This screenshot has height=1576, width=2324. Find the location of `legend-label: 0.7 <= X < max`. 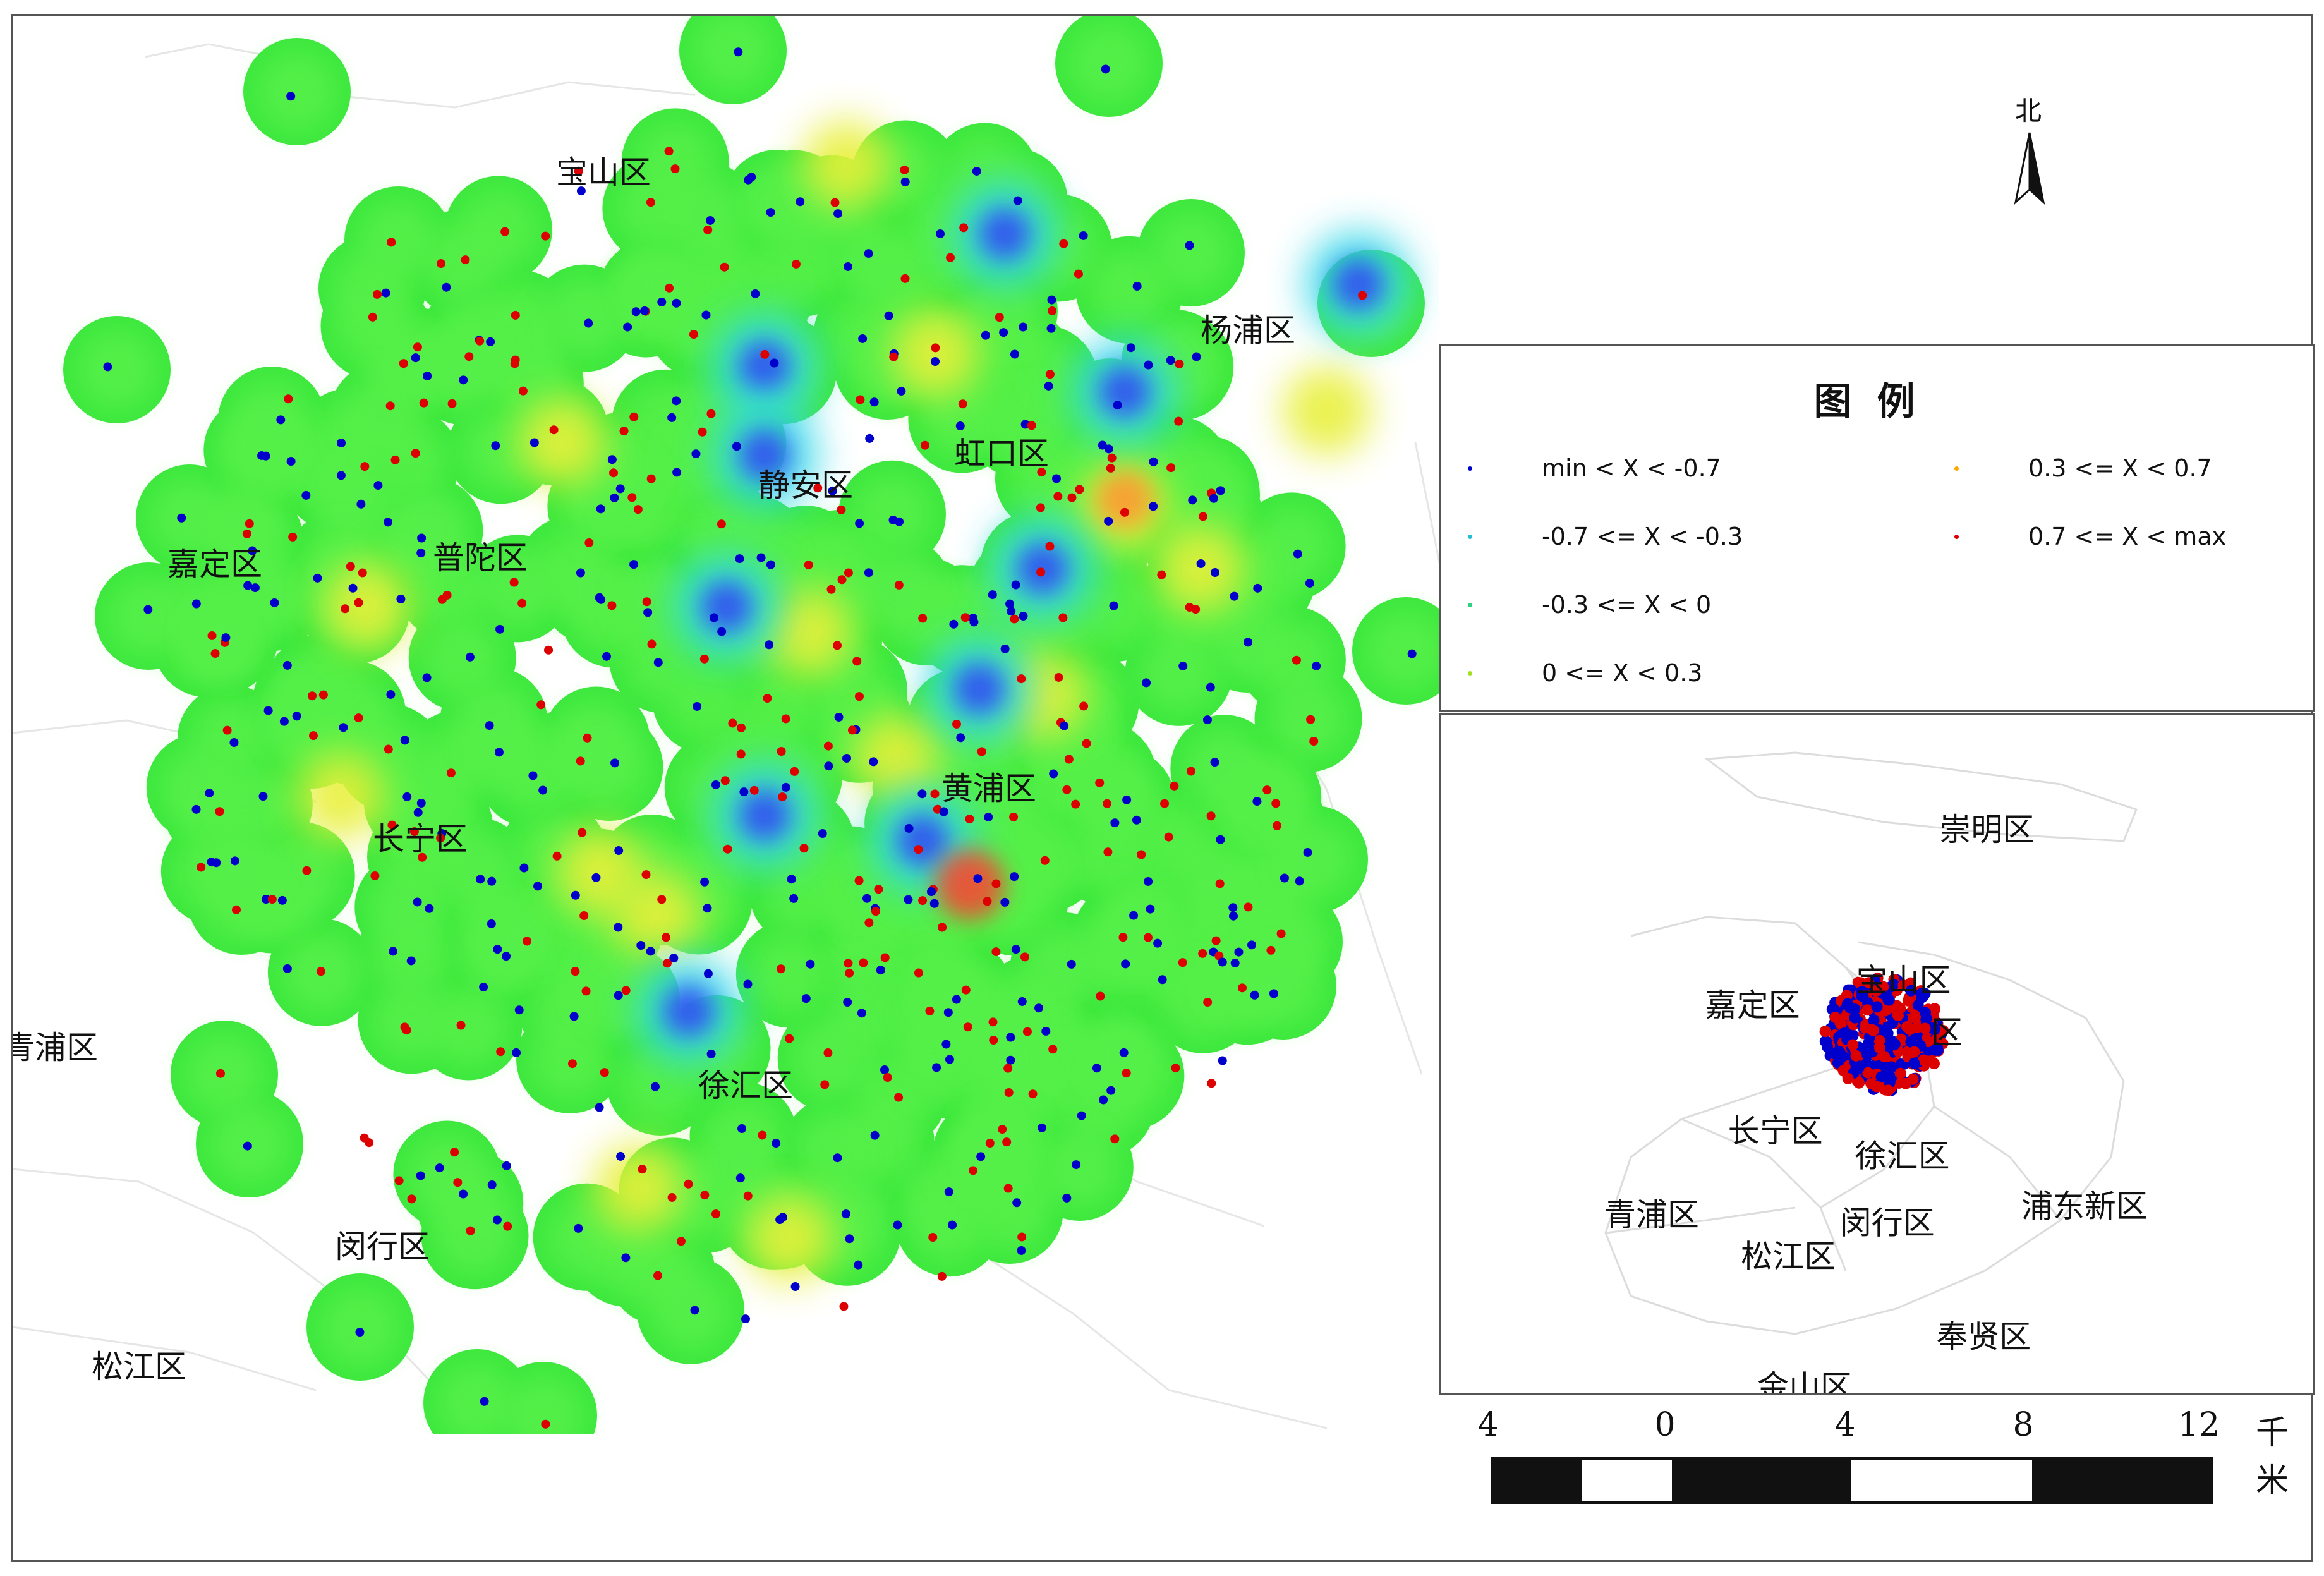

legend-label: 0.7 <= X < max is located at coordinates (2127, 537).